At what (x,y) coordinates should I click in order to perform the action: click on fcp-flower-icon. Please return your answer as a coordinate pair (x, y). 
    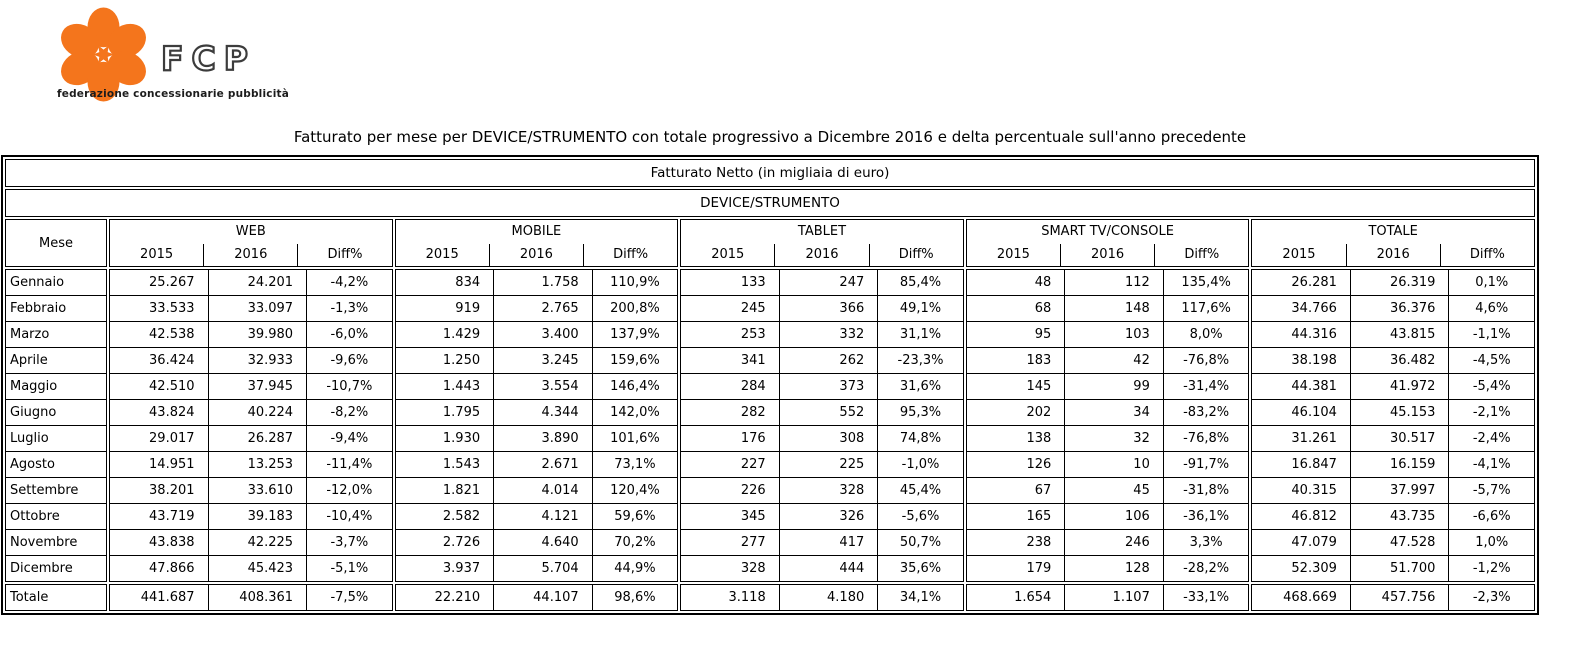
    Looking at the image, I should click on (103, 54).